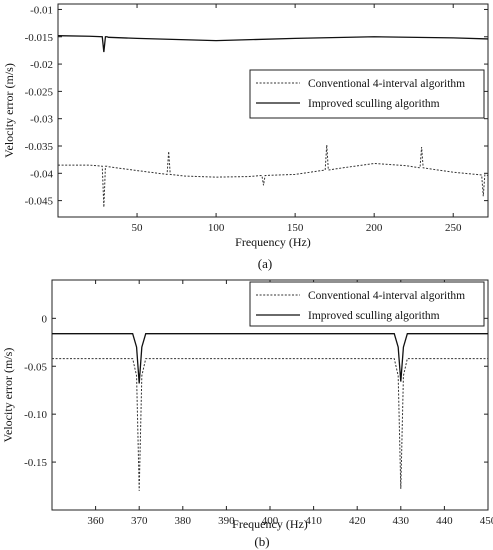 The width and height of the screenshot is (493, 550). What do you see at coordinates (313, 521) in the screenshot?
I see `x-tick-label-b: 410` at bounding box center [313, 521].